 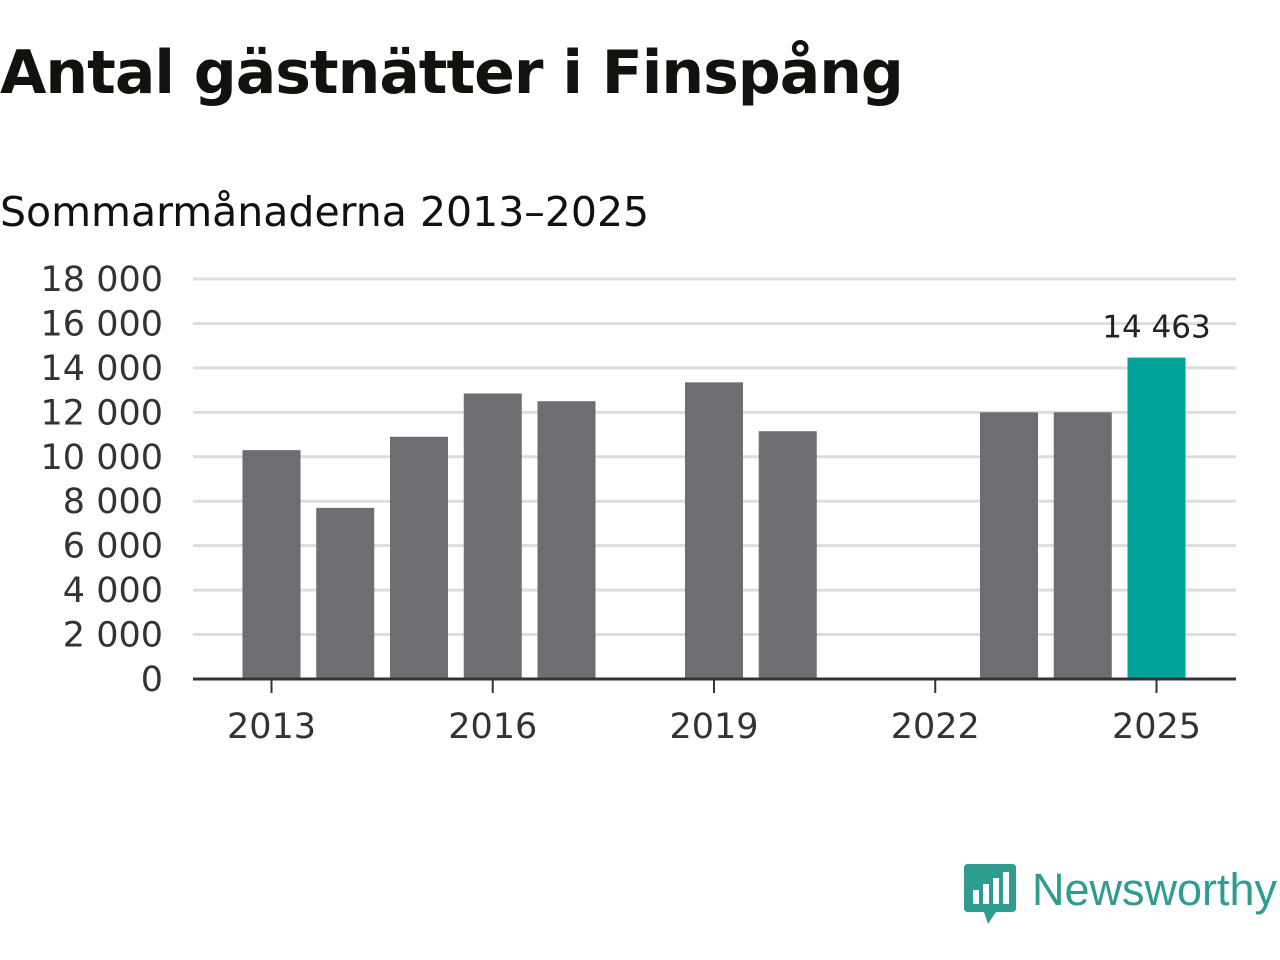 What do you see at coordinates (152, 680) in the screenshot?
I see `y-tick-label: 0` at bounding box center [152, 680].